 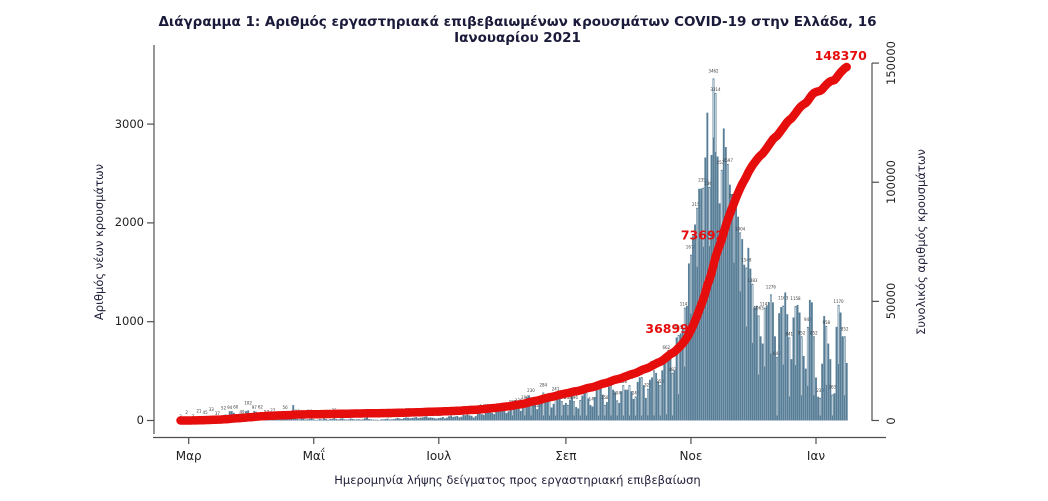 I want to click on bar-value-label: 60, so click(x=236, y=407).